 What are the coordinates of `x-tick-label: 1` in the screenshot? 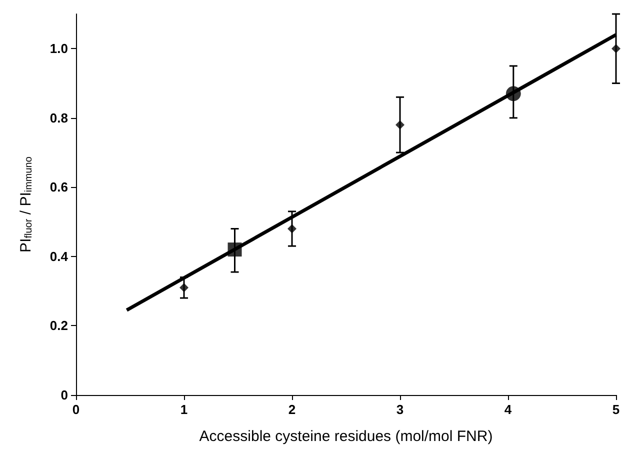 It's located at (184, 409).